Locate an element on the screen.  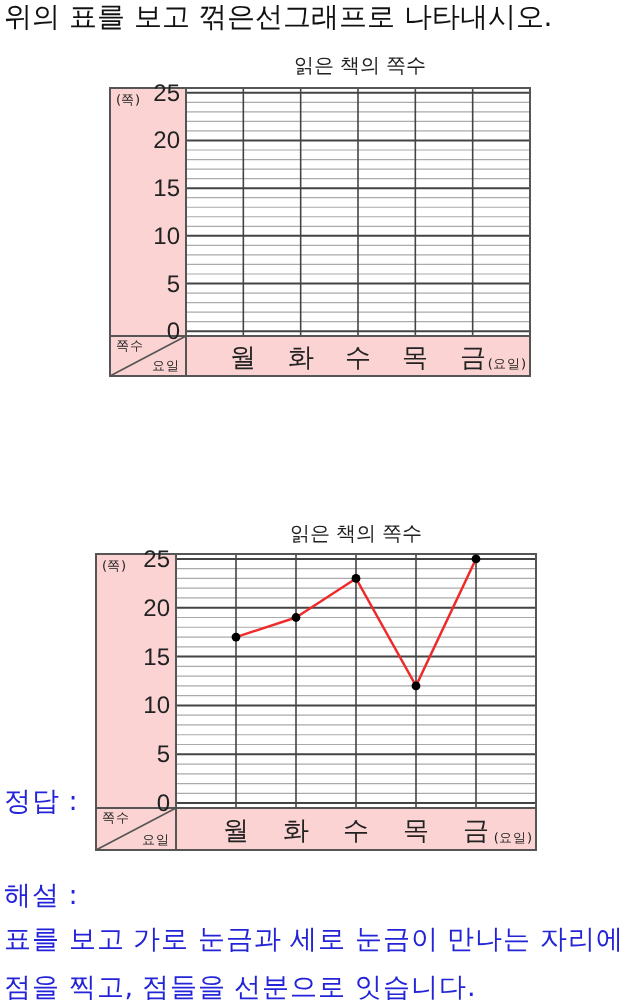
text: 정답 : is located at coordinates (41, 802).